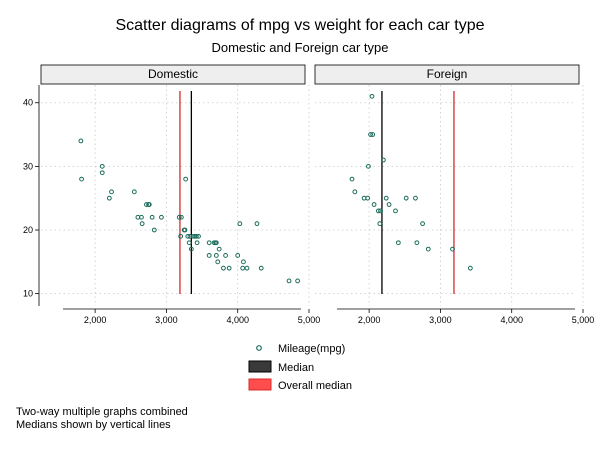  What do you see at coordinates (315, 386) in the screenshot?
I see `legend-label-overall-median: Overall median` at bounding box center [315, 386].